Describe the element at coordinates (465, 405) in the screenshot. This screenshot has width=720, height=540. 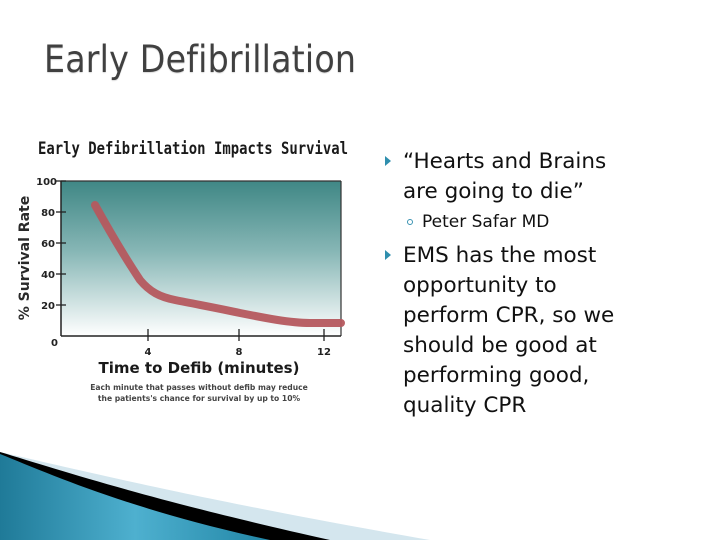
I see `bullet-text-line: quality CPR` at that location.